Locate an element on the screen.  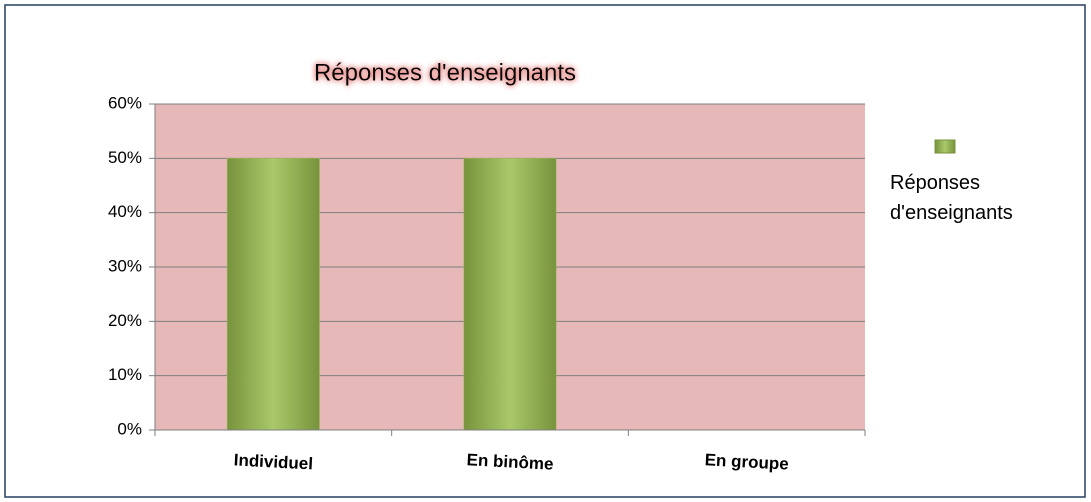
legend-label: Réponses d'enseignants is located at coordinates (951, 198).